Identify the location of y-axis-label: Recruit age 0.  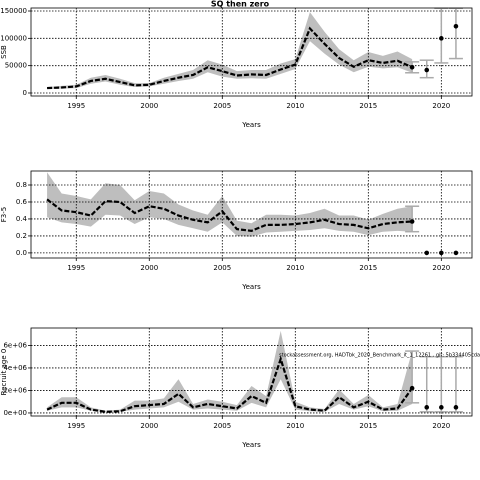
(4, 372).